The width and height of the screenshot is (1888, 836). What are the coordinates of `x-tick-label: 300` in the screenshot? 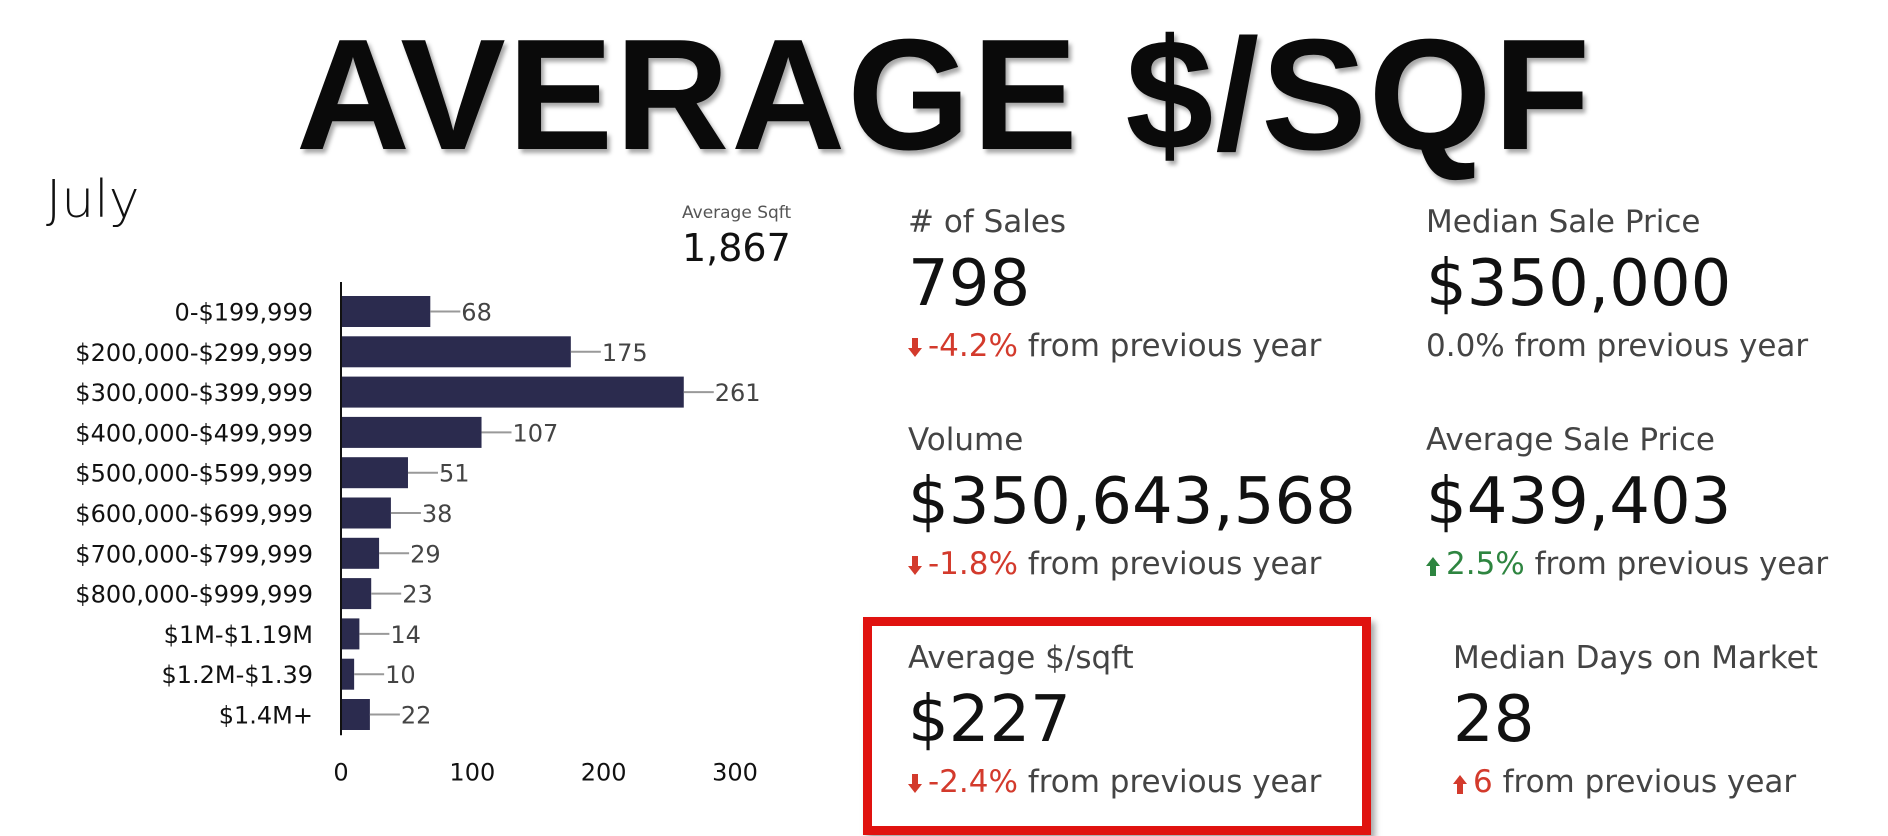 It's located at (735, 772).